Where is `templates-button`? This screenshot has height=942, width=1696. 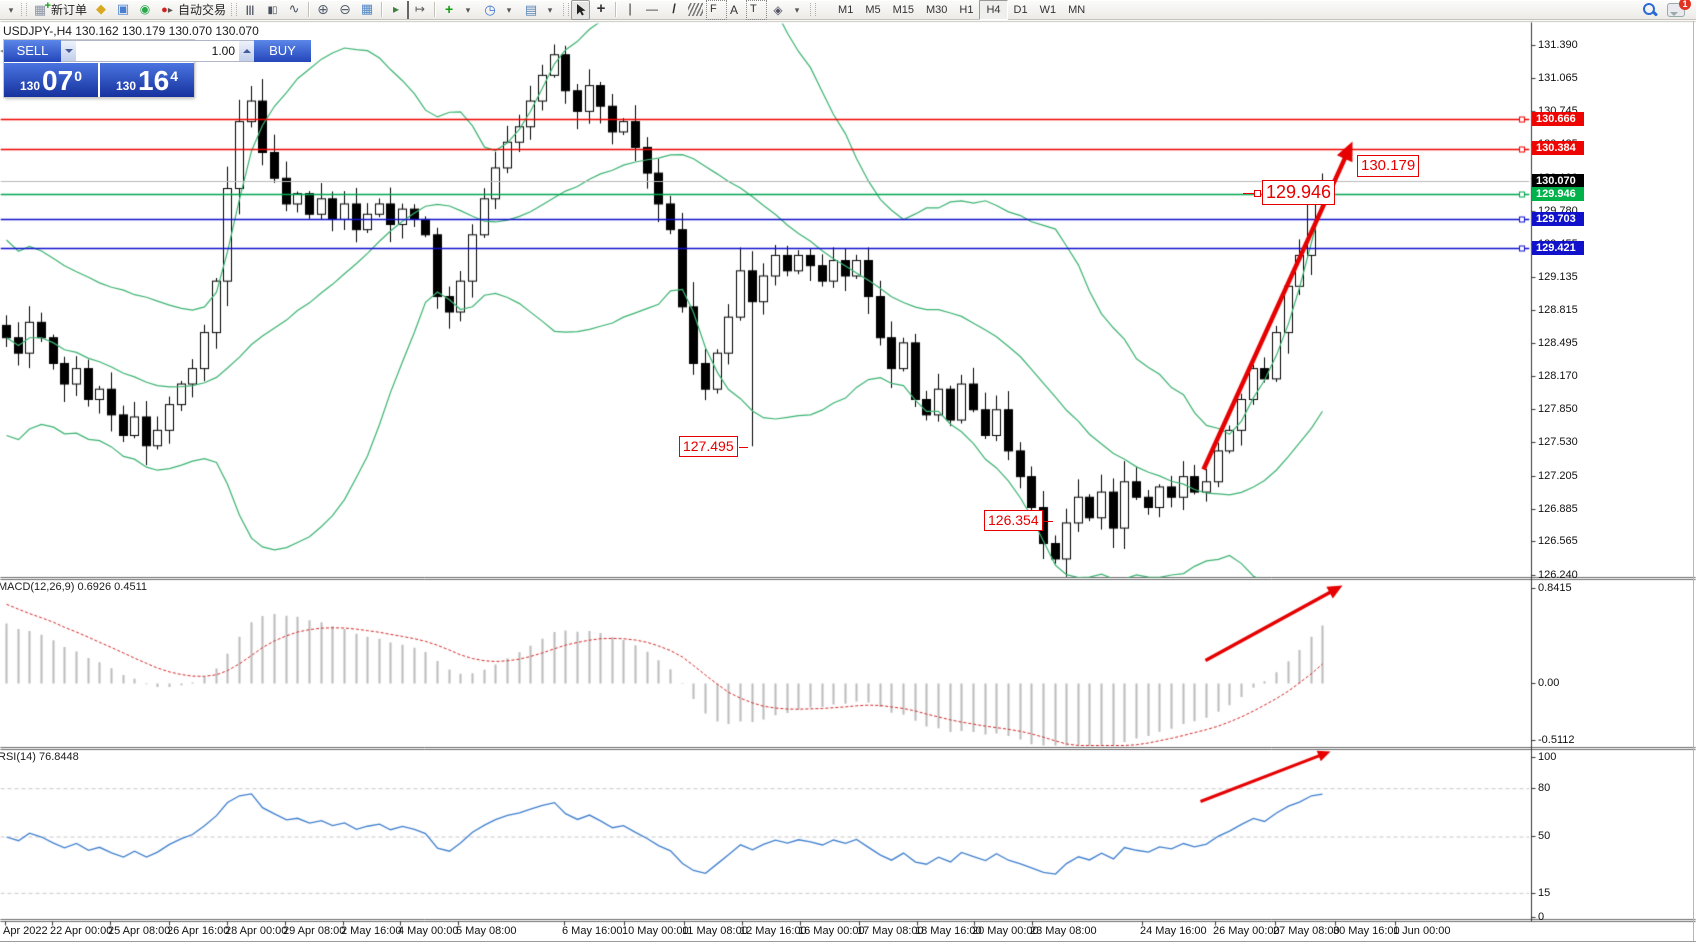
templates-button is located at coordinates (540, 10).